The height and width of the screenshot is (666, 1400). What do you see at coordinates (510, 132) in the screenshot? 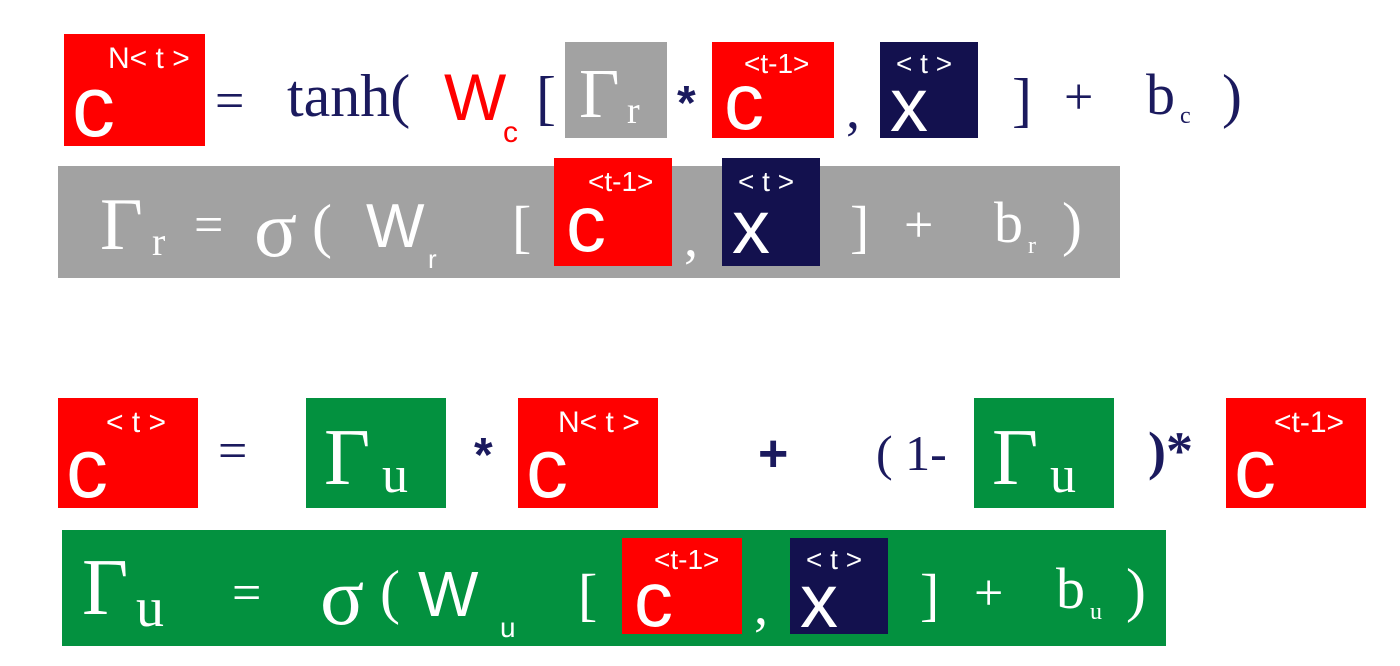
I see `weight-c-subscript: c` at bounding box center [510, 132].